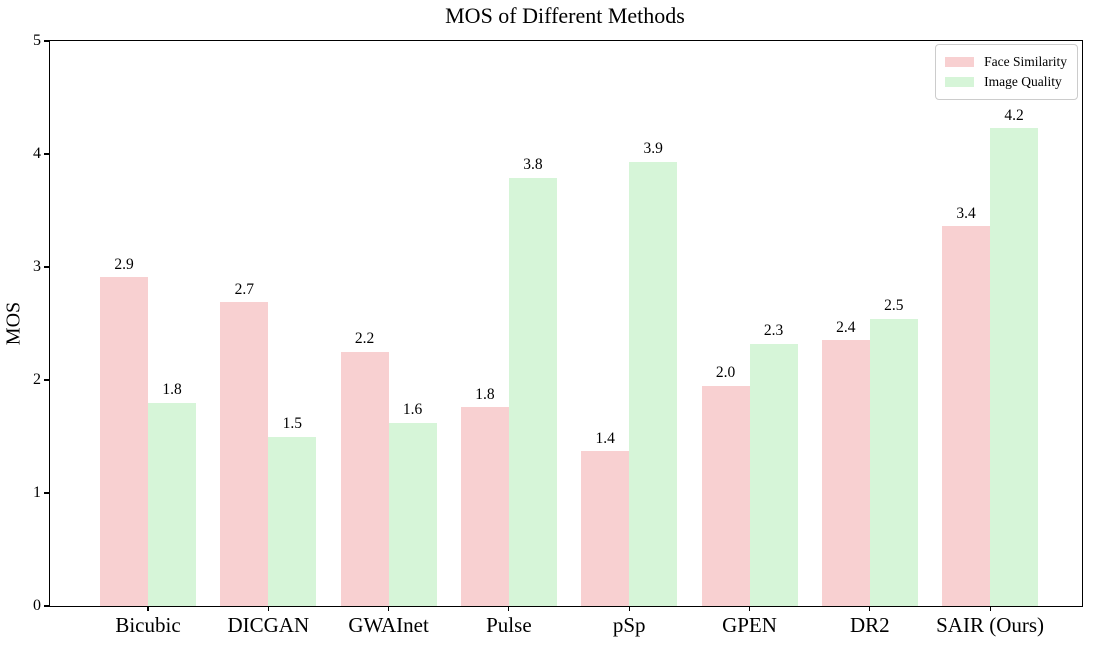 Image resolution: width=1095 pixels, height=654 pixels. Describe the element at coordinates (268, 625) in the screenshot. I see `x-tick-label-dicgan: DICGAN` at that location.